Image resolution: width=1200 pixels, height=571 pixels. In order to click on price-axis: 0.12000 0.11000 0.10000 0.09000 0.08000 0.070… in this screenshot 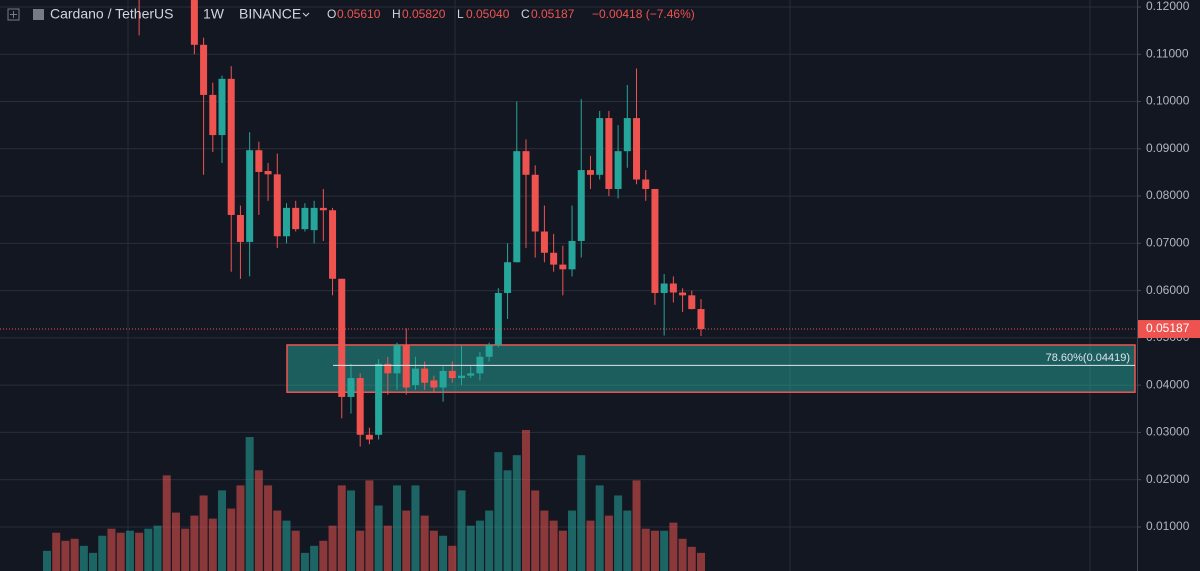, I will do `click(1168, 266)`.